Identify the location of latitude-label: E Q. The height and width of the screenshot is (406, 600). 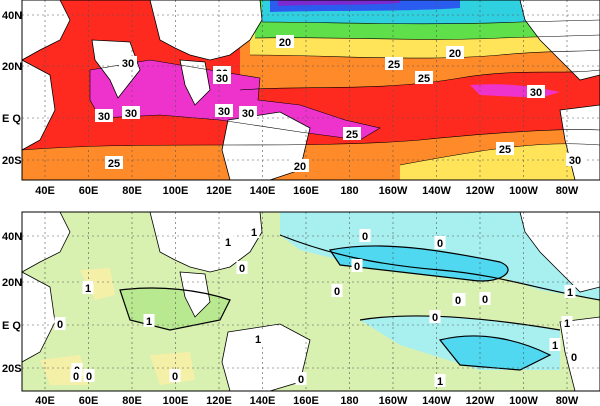
(11, 326).